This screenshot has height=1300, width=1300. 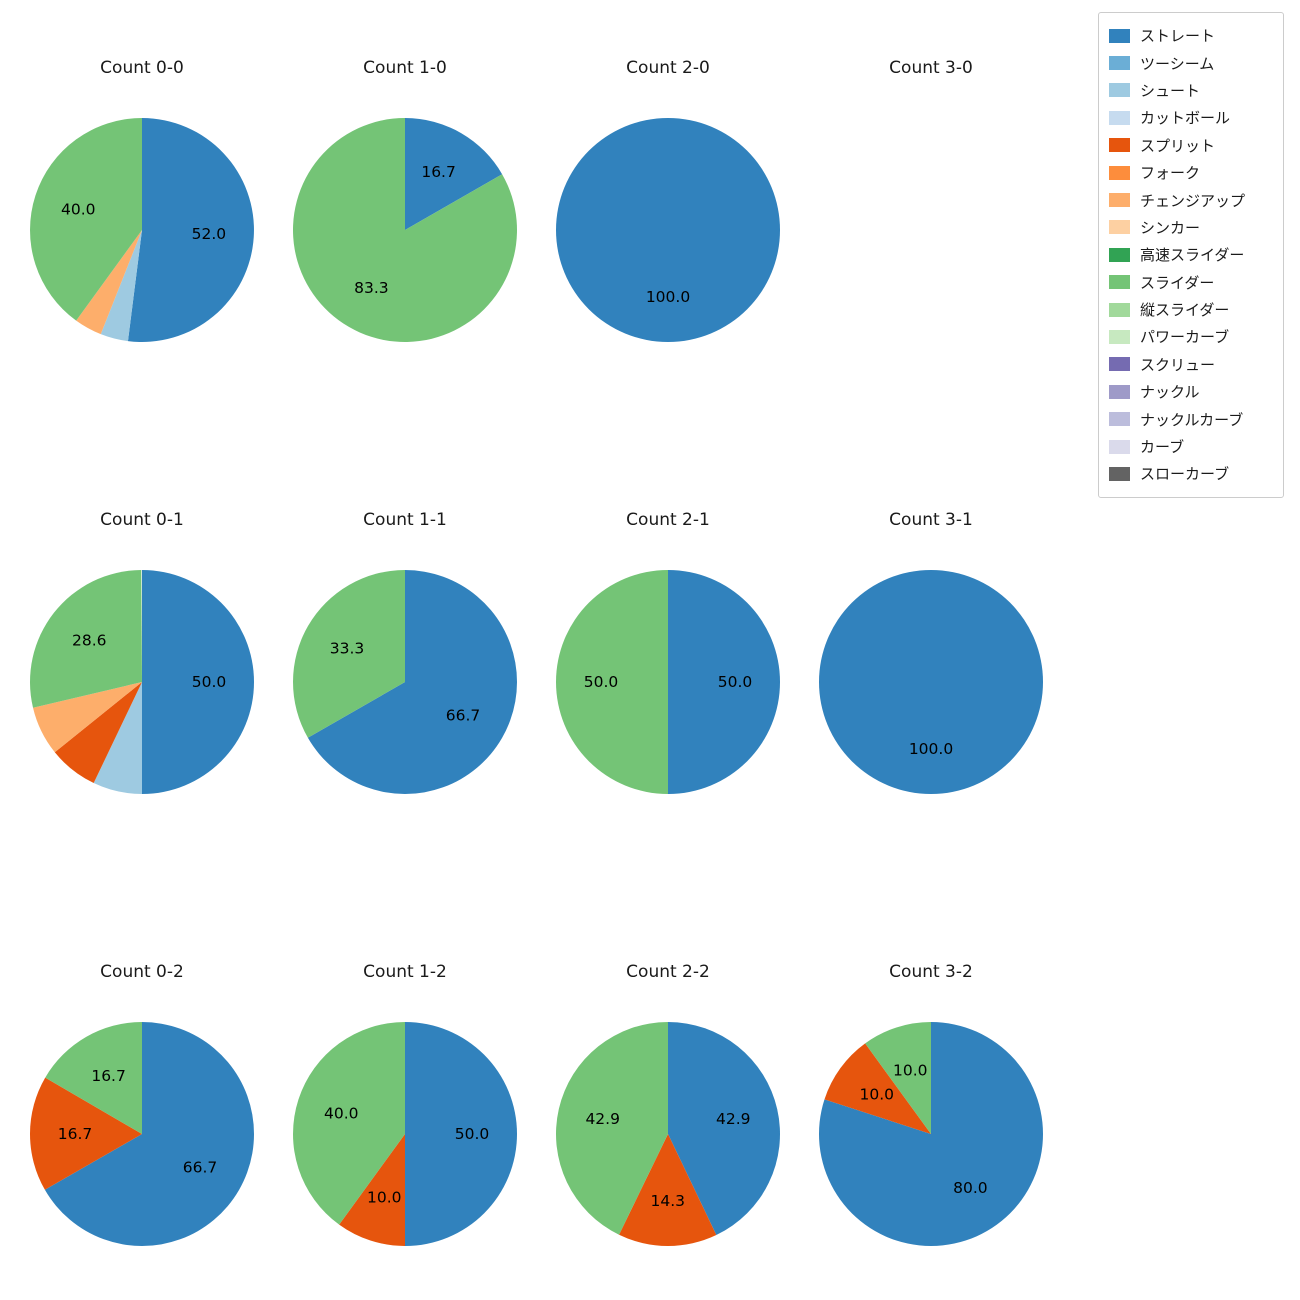 I want to click on chart-title: Count 2-0, so click(x=668, y=68).